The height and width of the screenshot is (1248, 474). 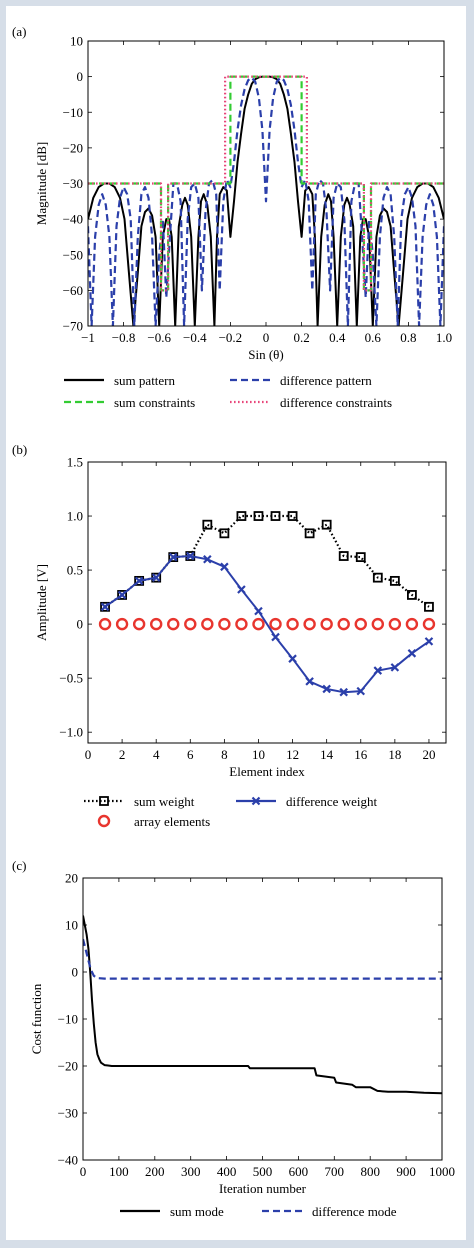 What do you see at coordinates (68, 1066) in the screenshot?
I see `y-tick-label: −20` at bounding box center [68, 1066].